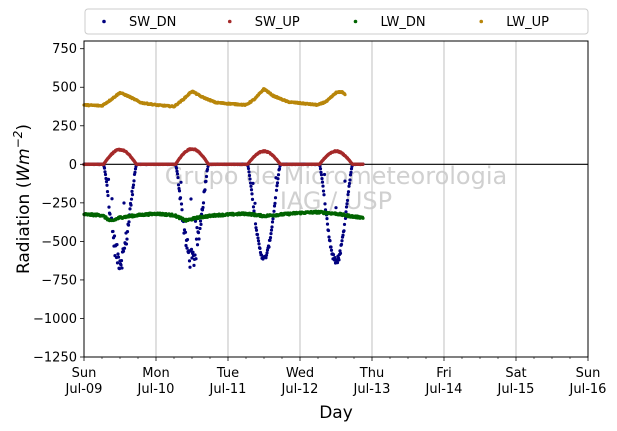 This screenshot has width=617, height=431. Describe the element at coordinates (300, 381) in the screenshot. I see `x-tick-label: Wed Jul-12` at that location.